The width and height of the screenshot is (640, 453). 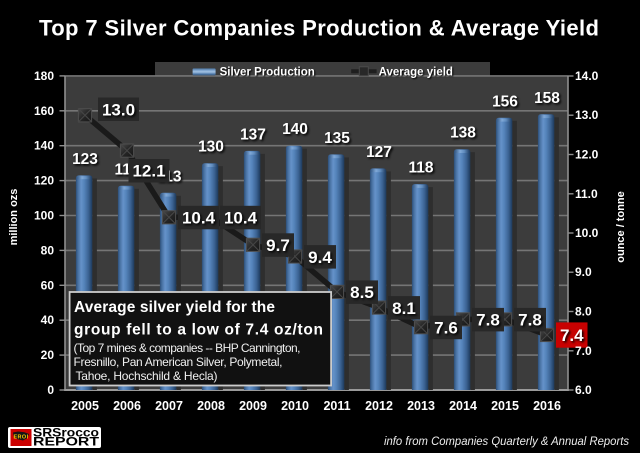 I want to click on svg-text: 180, so click(x=44, y=76).